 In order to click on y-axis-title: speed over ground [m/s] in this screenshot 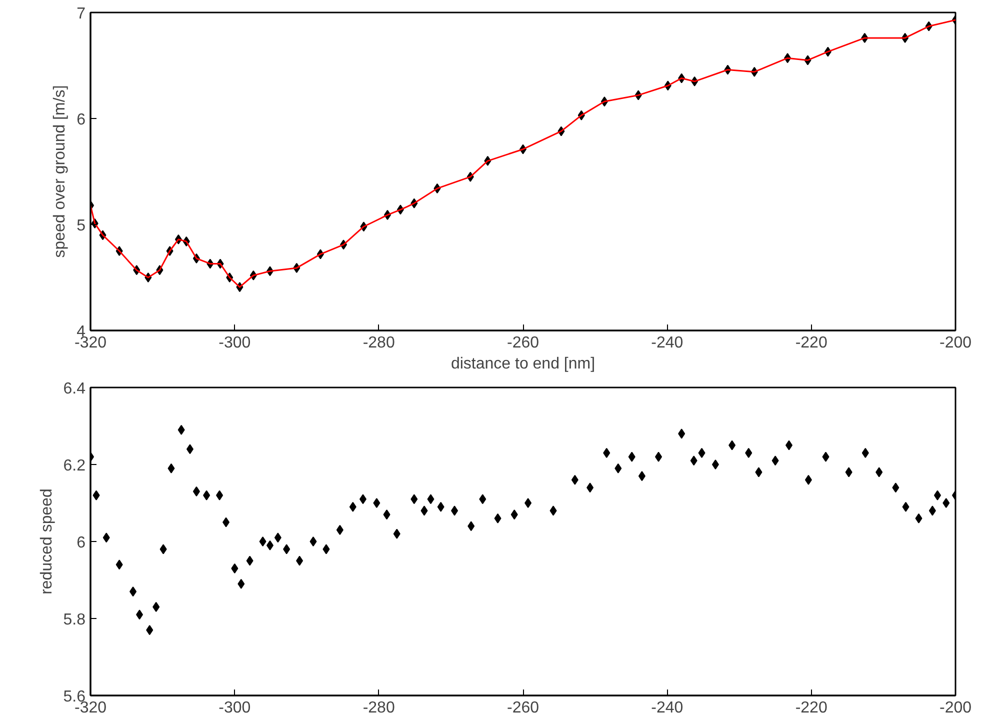, I will do `click(60, 171)`.